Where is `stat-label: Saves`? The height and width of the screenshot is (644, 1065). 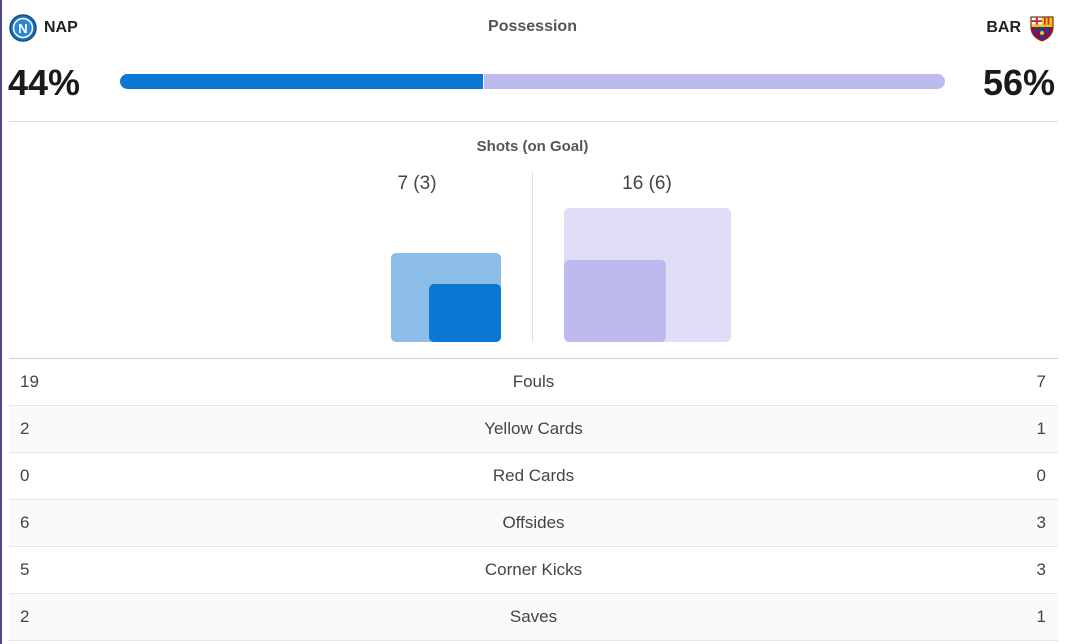
stat-label: Saves is located at coordinates (533, 616).